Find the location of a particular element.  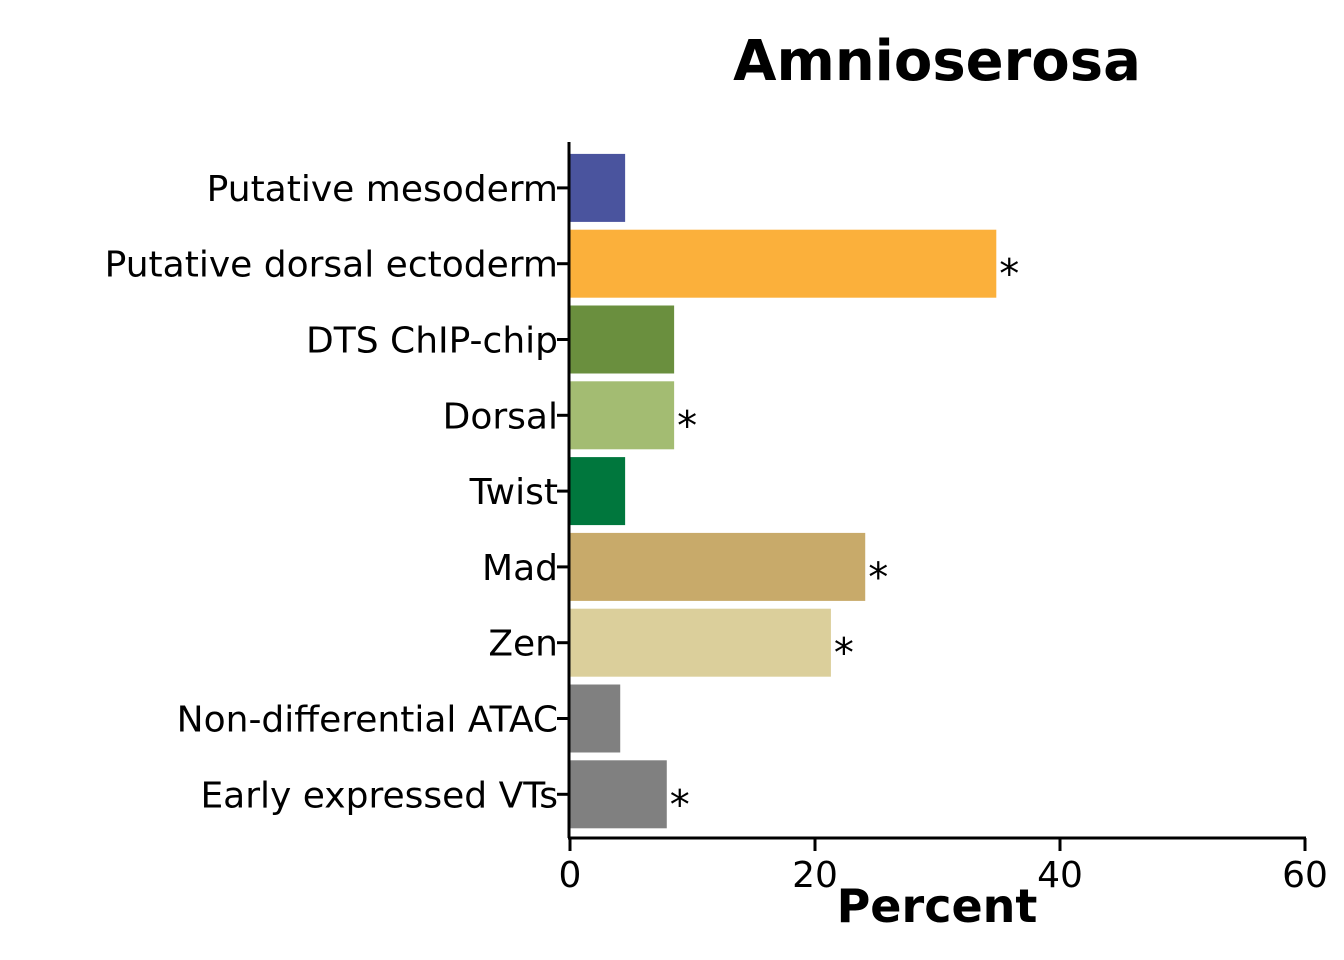

x-tick-label: 0 is located at coordinates (570, 875).